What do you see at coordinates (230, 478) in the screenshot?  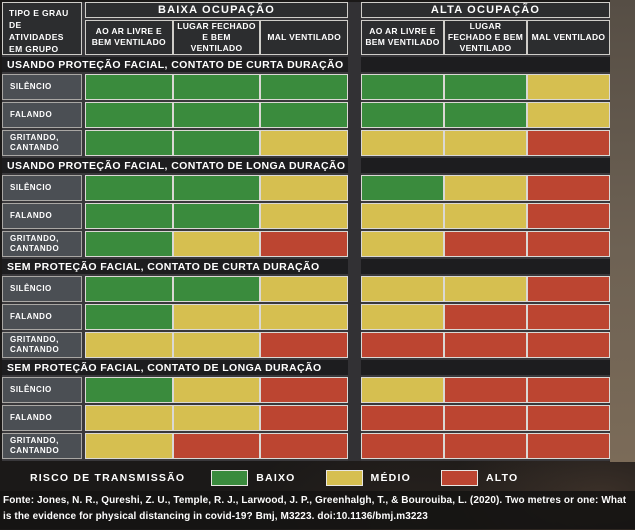 I see `baixo-color-swatch` at bounding box center [230, 478].